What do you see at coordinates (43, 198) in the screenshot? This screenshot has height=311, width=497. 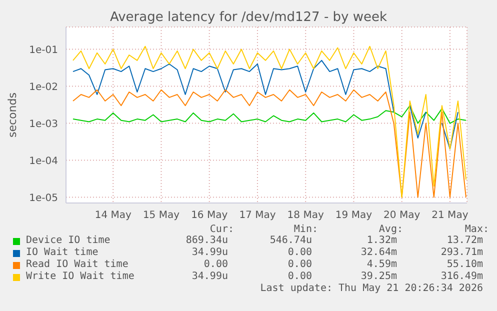 I see `y-tick-label: 1e-05` at bounding box center [43, 198].